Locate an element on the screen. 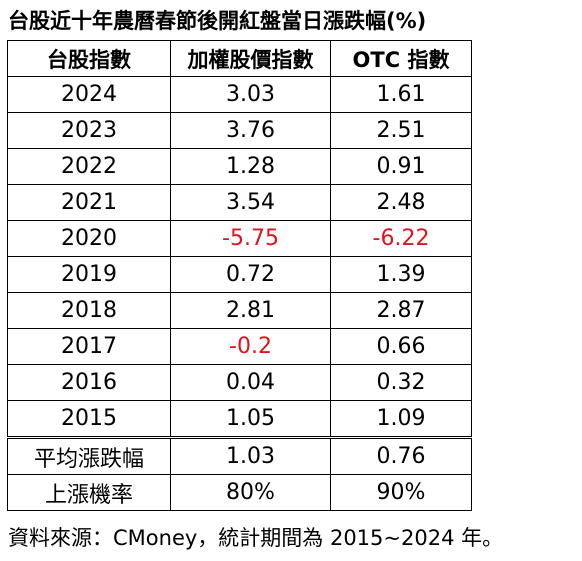  otc-cell: 1.61 is located at coordinates (401, 94).